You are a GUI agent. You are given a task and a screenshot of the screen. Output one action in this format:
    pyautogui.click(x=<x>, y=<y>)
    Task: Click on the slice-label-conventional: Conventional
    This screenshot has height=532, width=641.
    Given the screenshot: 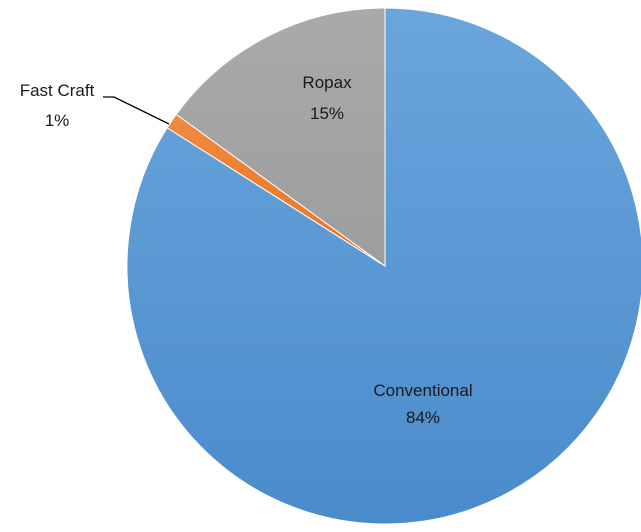 What is the action you would take?
    pyautogui.click(x=422, y=390)
    